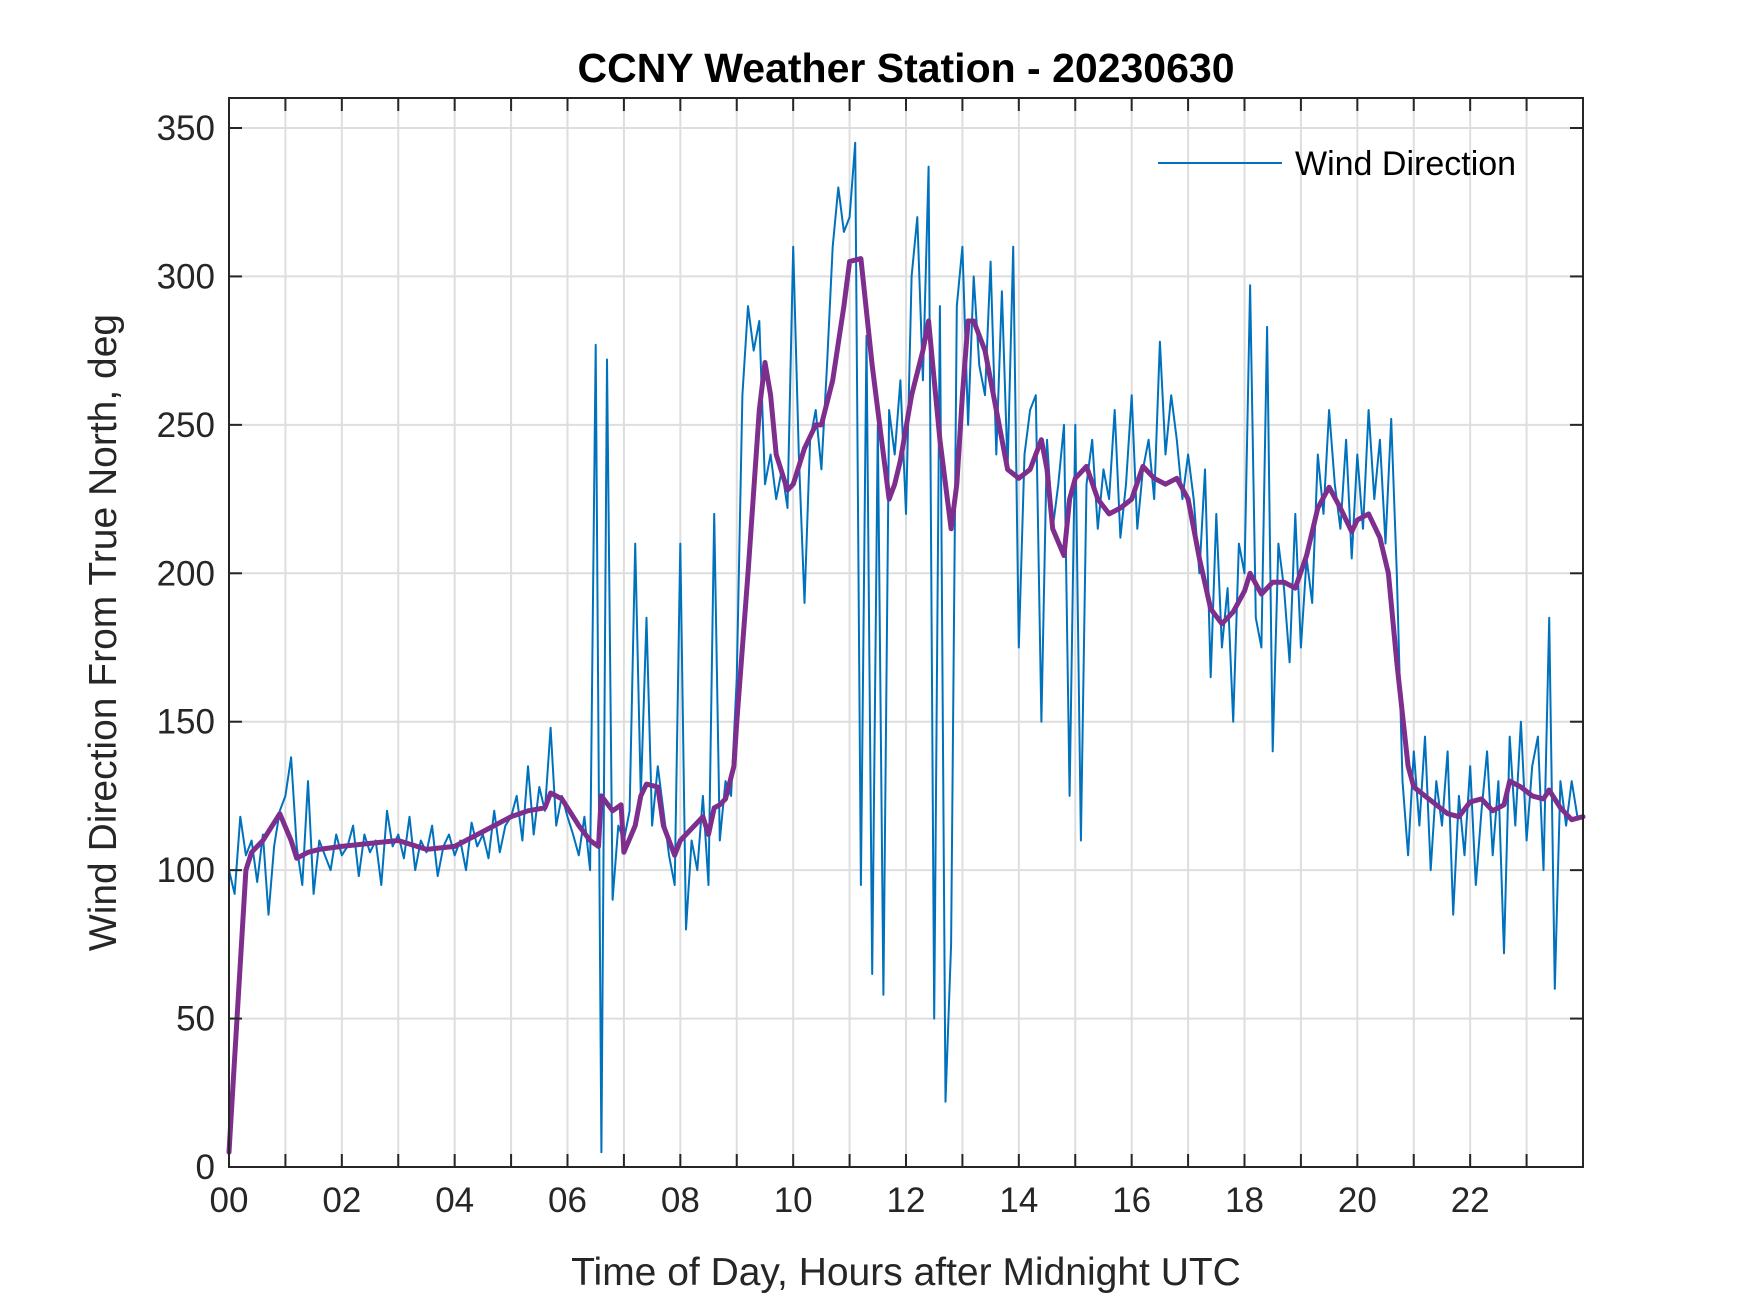  Describe the element at coordinates (906, 1272) in the screenshot. I see `x-axis-label: Time of Day, Hours after Midnight UTC` at that location.